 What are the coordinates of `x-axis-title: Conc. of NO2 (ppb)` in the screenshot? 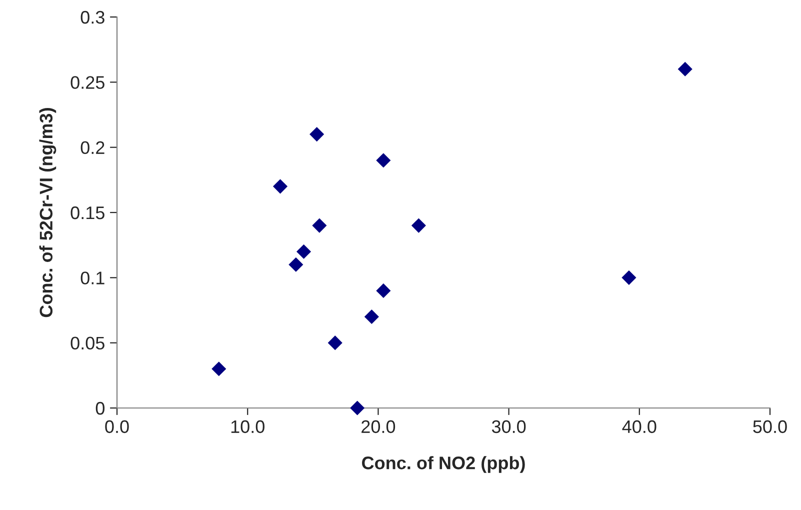 It's located at (443, 464).